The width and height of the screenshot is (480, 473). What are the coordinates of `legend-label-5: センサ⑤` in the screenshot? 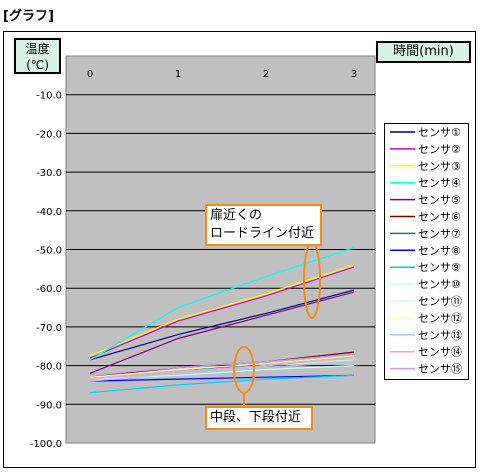 It's located at (439, 200).